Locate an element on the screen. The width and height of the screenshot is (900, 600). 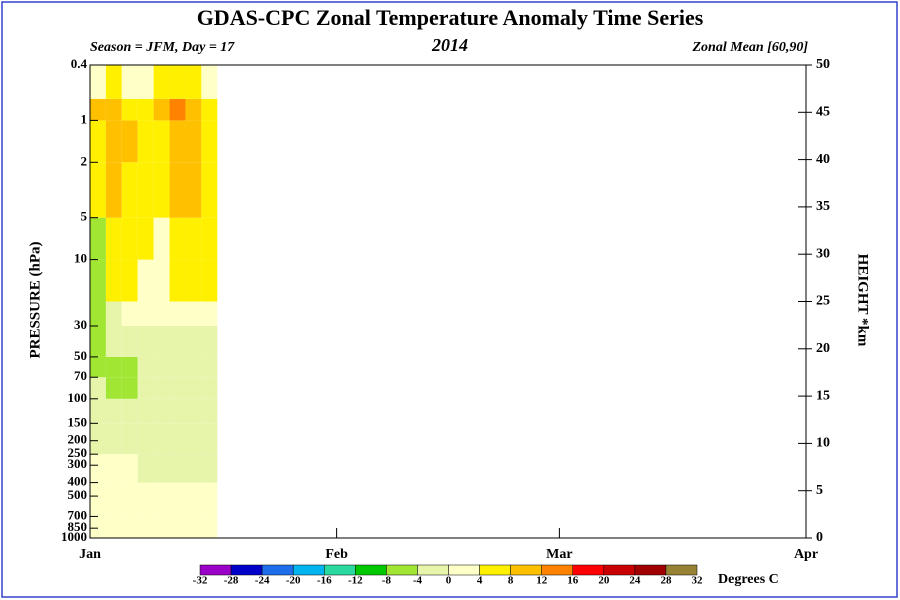
subtitle-center: 2014 is located at coordinates (449, 45).